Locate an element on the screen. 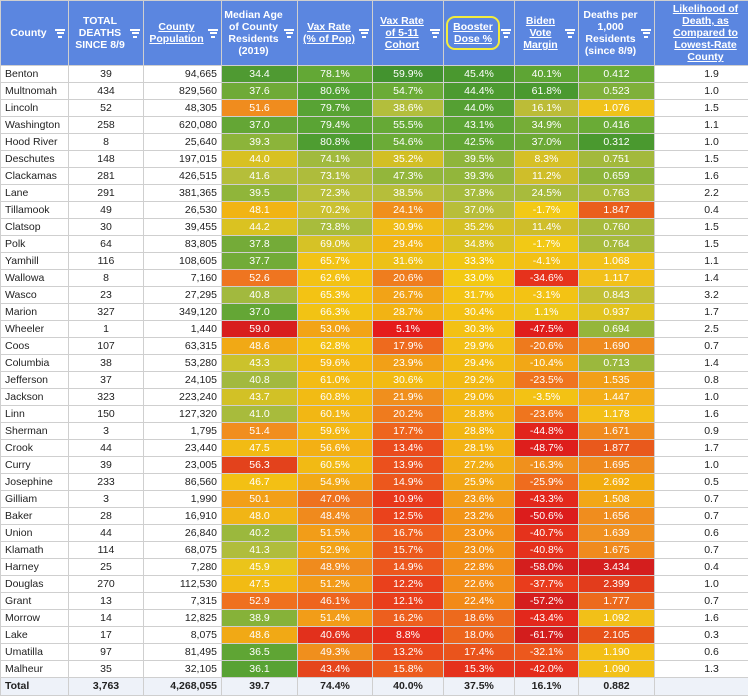 The width and height of the screenshot is (748, 697). median-age-cell: 37.6 is located at coordinates (259, 91).